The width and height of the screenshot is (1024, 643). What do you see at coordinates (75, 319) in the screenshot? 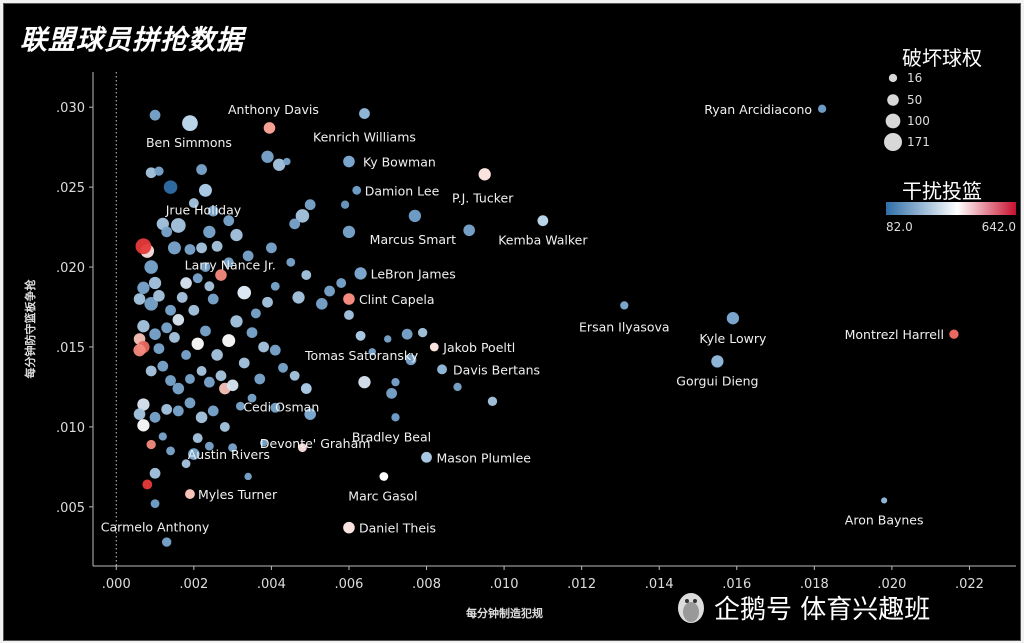
I see `y-axis: .005 .010 .015 .020 .025 .030` at bounding box center [75, 319].